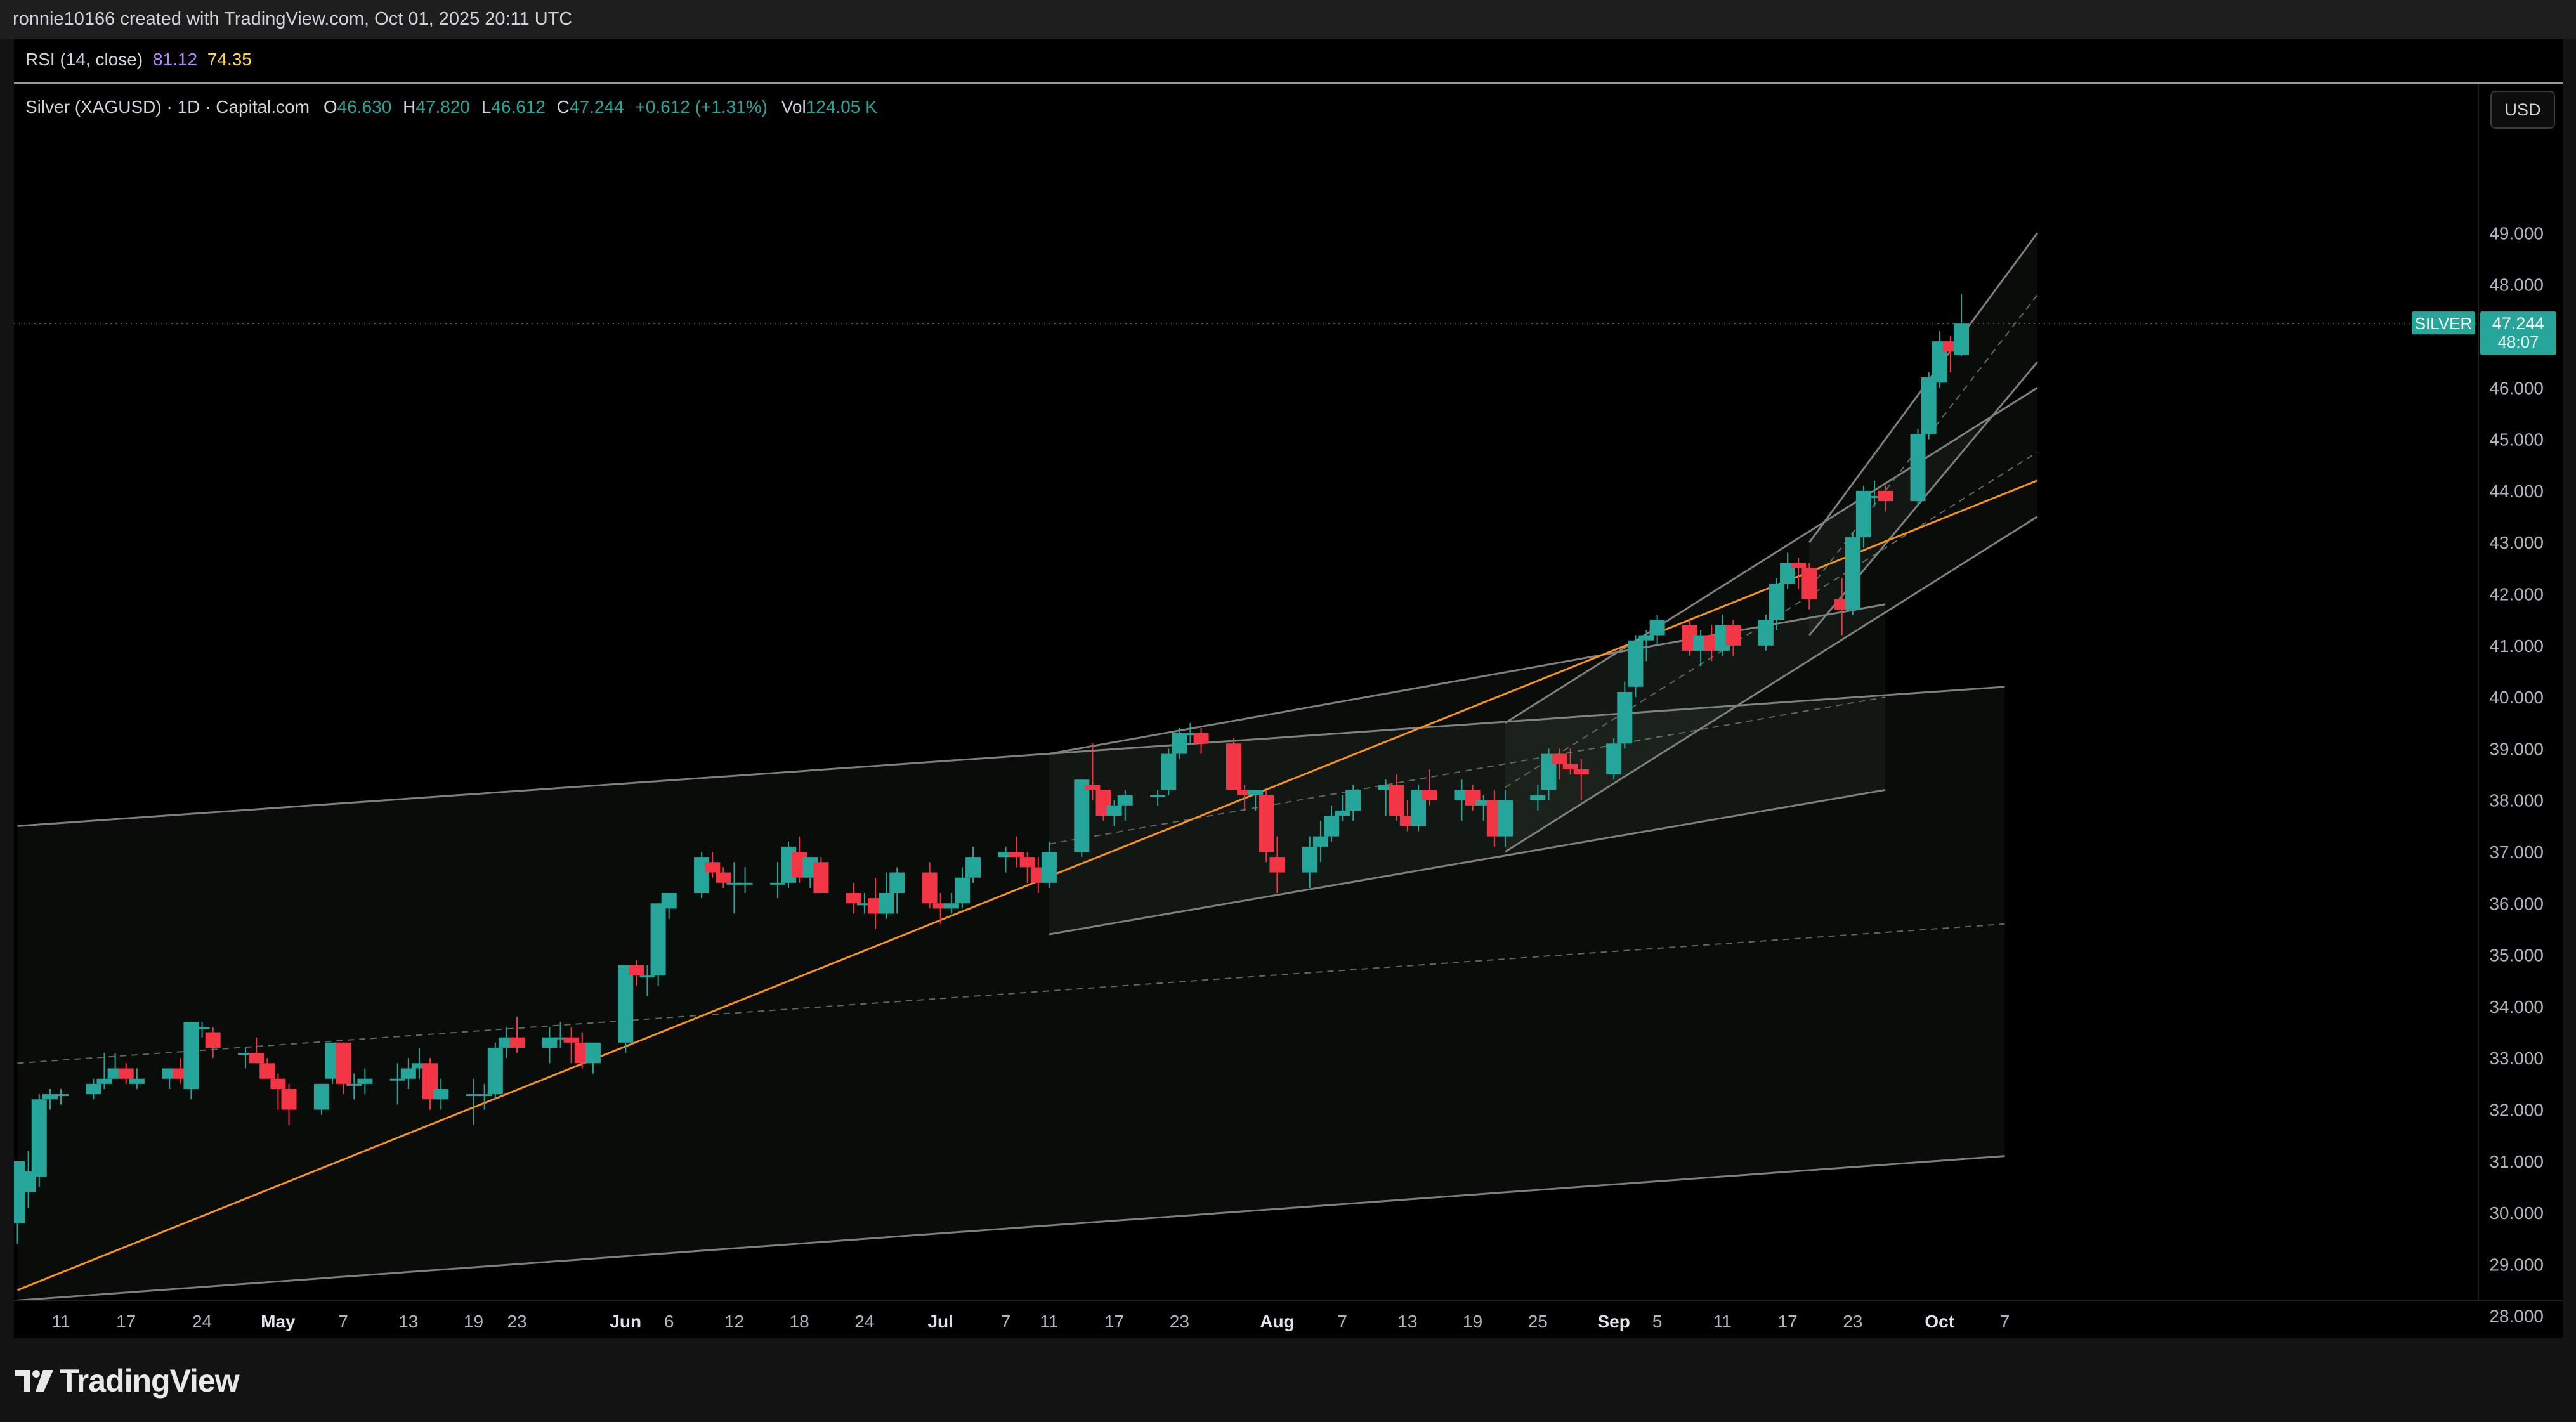  What do you see at coordinates (2516, 697) in the screenshot?
I see `price-tick-label: 40.000` at bounding box center [2516, 697].